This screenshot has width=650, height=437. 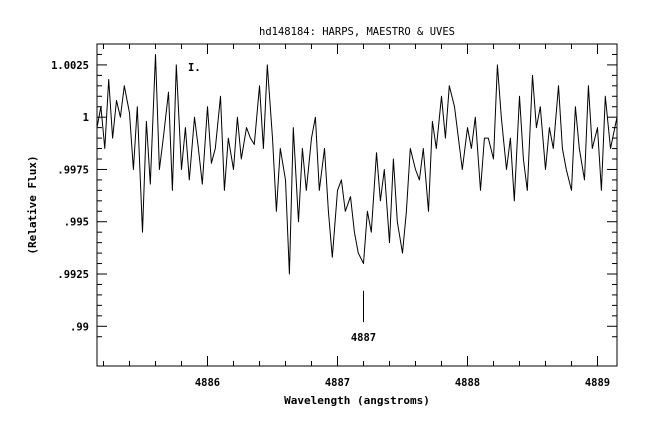 What do you see at coordinates (32, 204) in the screenshot?
I see `y-axis-label: (Relative Flux)` at bounding box center [32, 204].